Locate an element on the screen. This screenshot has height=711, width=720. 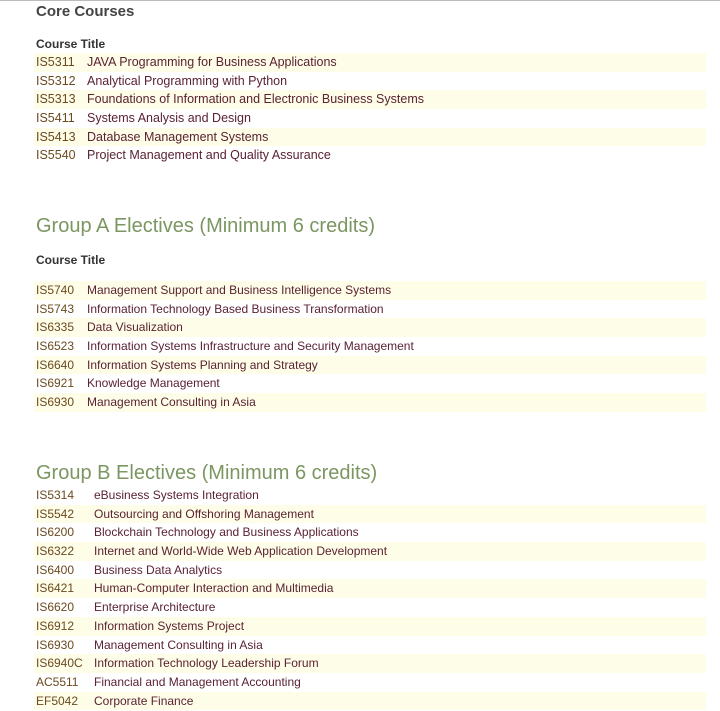
course-row: IS6620 Enterprise Architecture is located at coordinates (370, 607).